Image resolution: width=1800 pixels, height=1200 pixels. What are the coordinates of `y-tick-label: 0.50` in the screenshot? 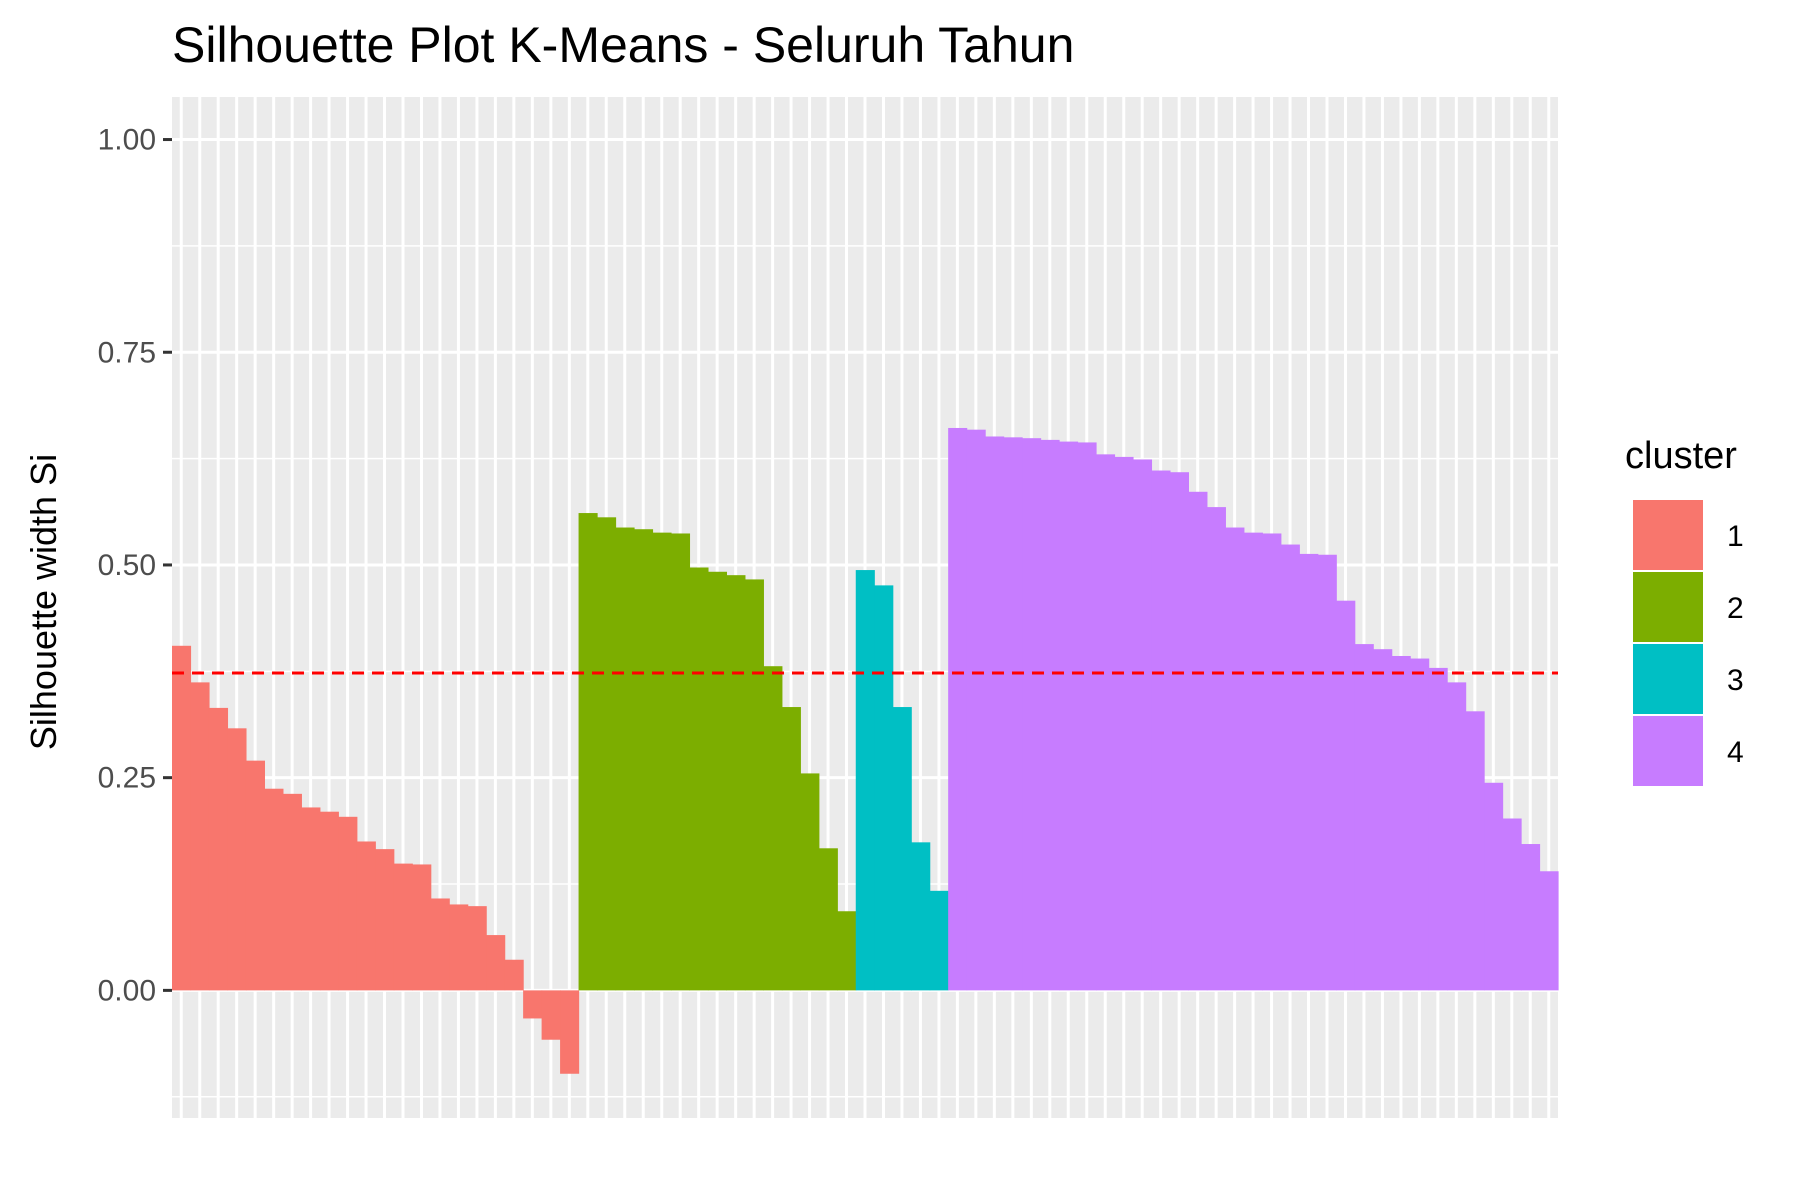 It's located at (127, 565).